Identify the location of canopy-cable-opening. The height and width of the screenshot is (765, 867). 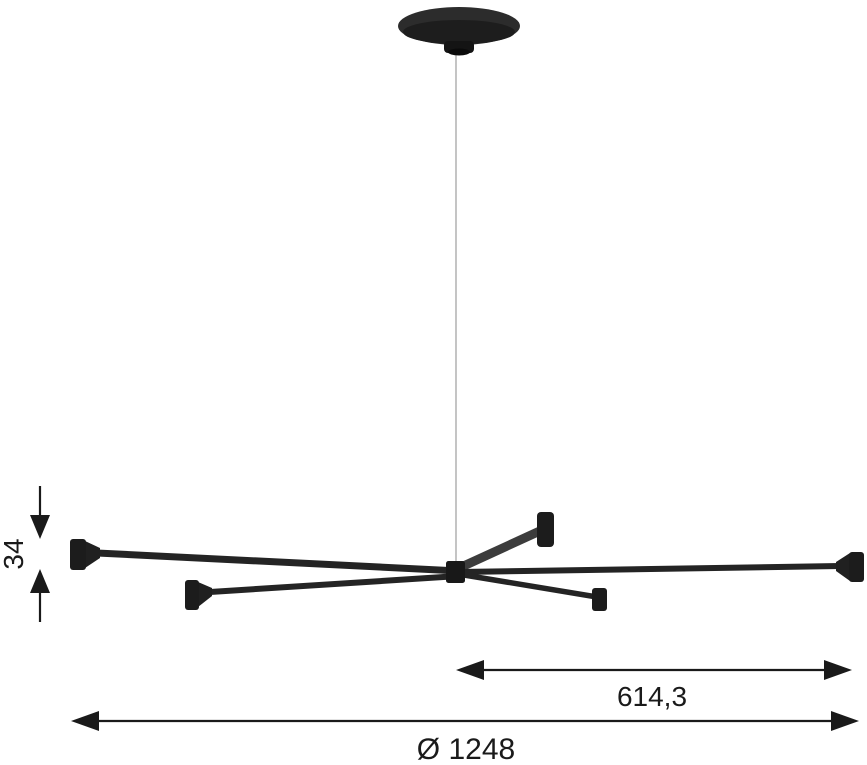
(459, 52).